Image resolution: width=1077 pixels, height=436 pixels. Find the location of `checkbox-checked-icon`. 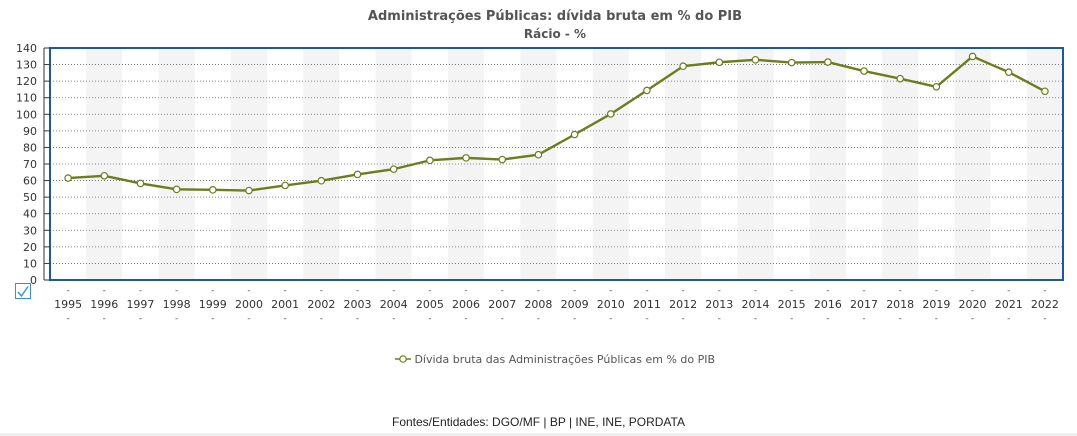

checkbox-checked-icon is located at coordinates (23, 291).